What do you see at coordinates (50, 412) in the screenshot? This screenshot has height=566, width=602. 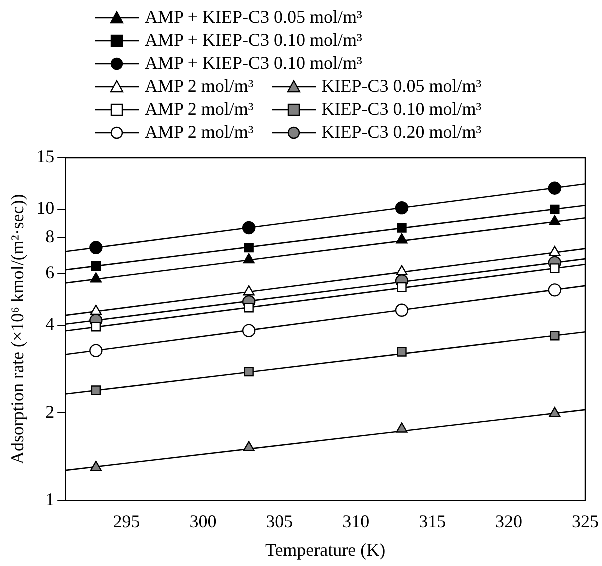 I see `y-tick-label: 2` at bounding box center [50, 412].